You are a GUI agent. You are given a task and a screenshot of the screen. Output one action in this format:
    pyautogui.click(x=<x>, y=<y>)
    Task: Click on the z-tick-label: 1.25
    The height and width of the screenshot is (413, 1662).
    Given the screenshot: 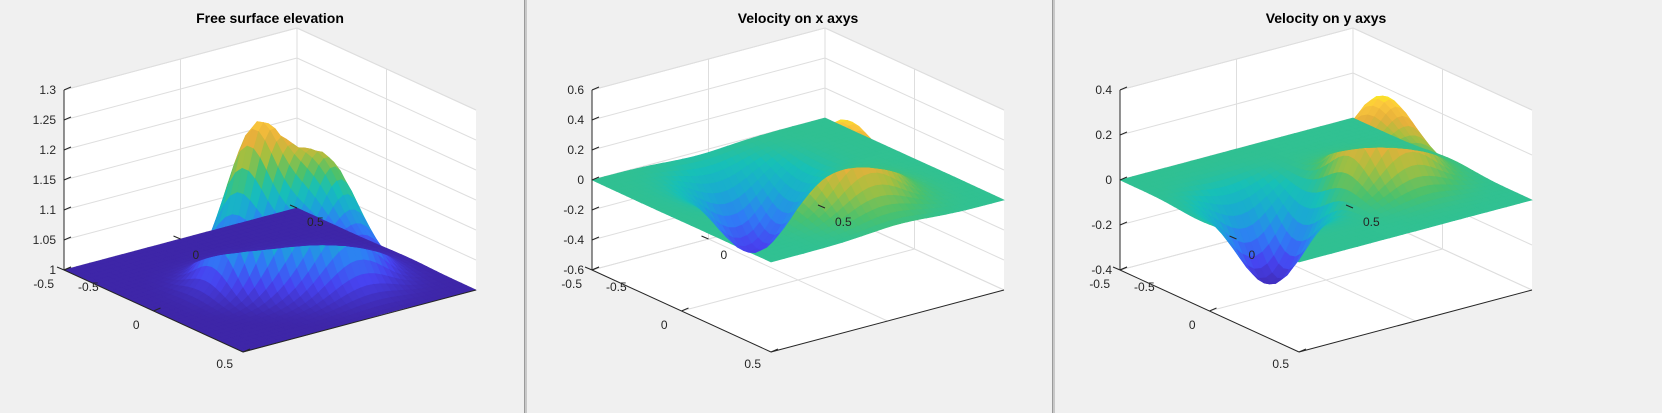 What is the action you would take?
    pyautogui.click(x=45, y=120)
    